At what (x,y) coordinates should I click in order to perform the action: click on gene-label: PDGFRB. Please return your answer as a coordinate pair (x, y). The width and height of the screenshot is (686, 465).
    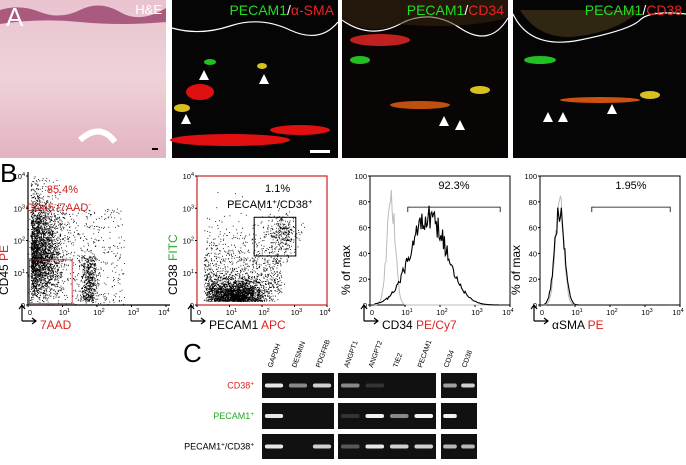
    Looking at the image, I should click on (323, 354).